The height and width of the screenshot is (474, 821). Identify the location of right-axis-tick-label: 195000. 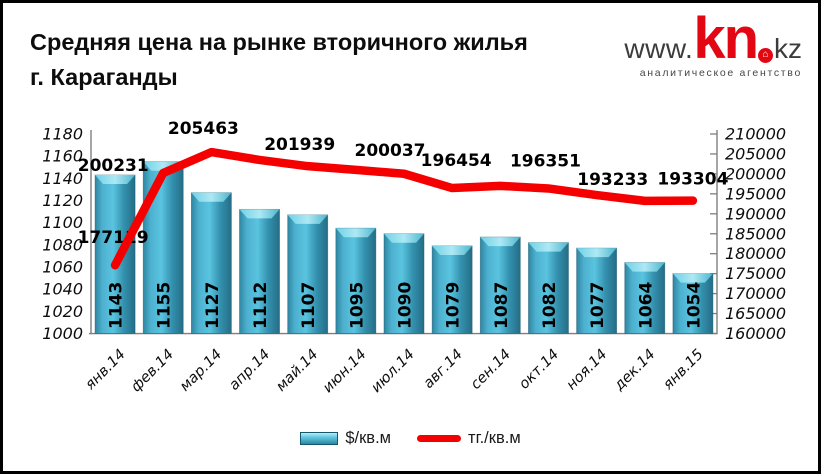
(755, 193).